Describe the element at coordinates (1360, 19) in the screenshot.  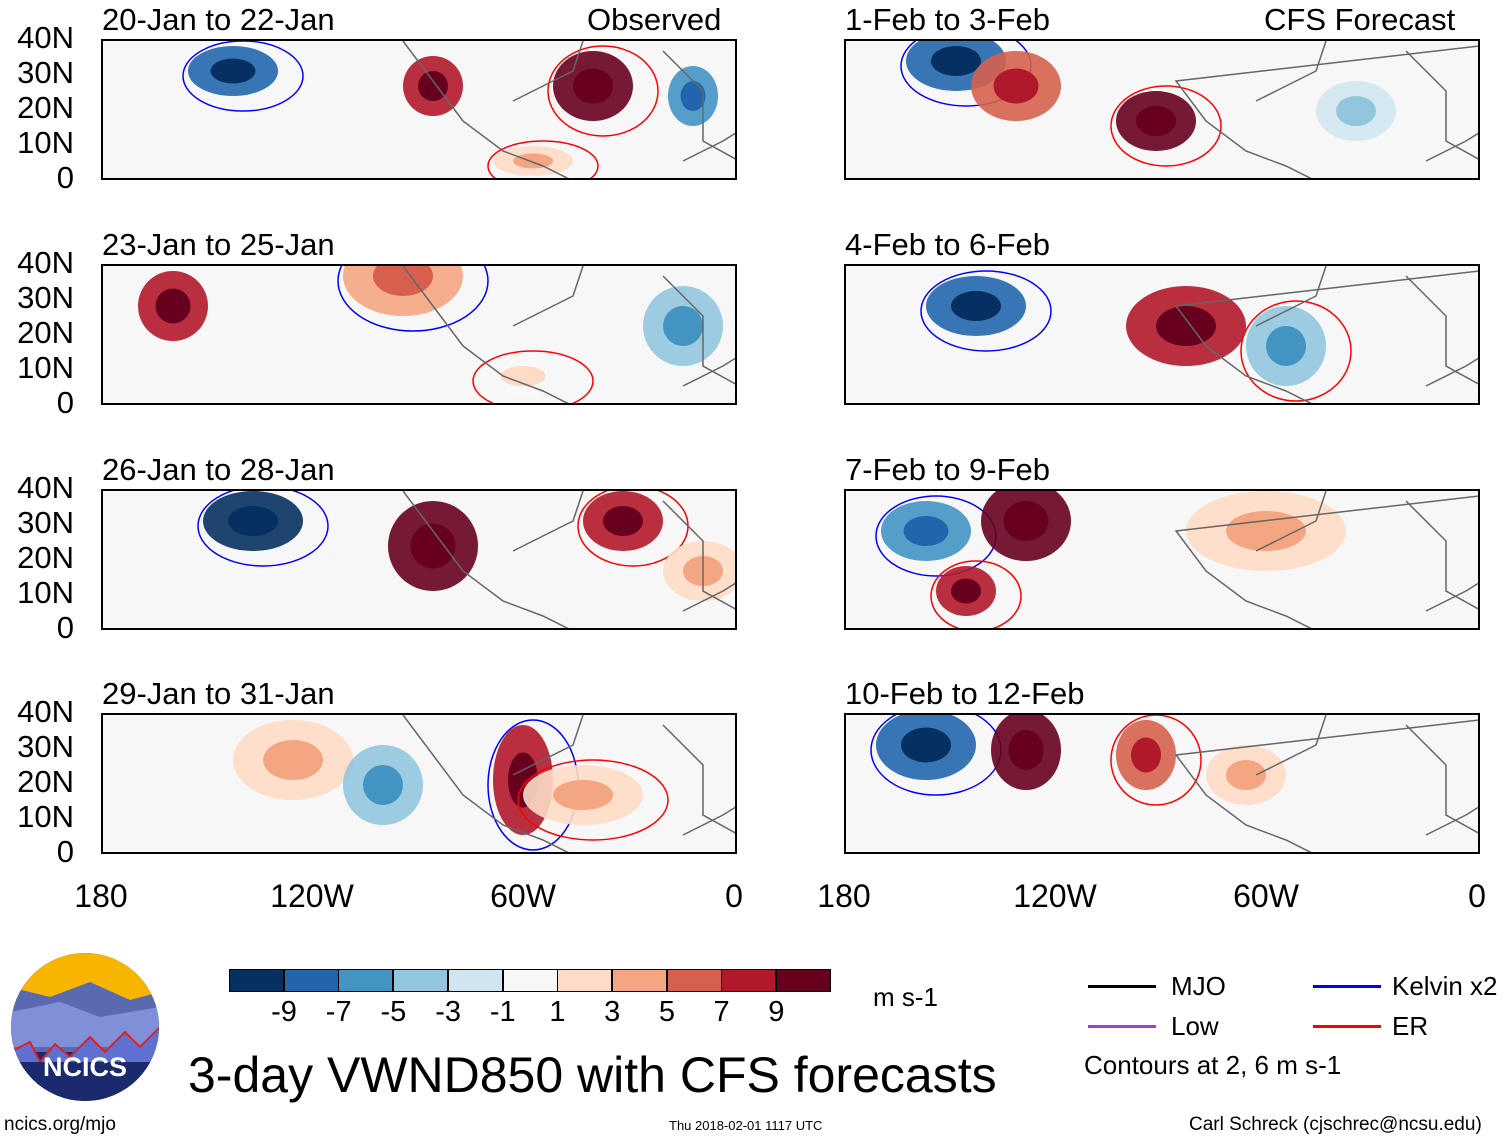
I see `cfs-forecast-header: CFS Forecast` at that location.